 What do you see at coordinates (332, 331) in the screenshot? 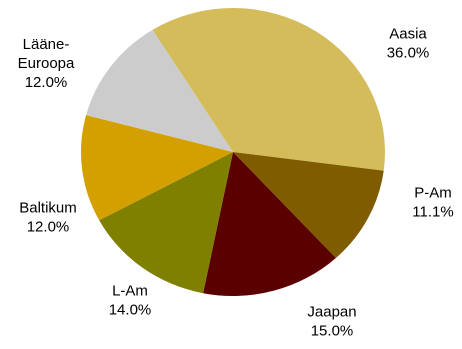
I see `pie-value-label: 15.0%` at bounding box center [332, 331].